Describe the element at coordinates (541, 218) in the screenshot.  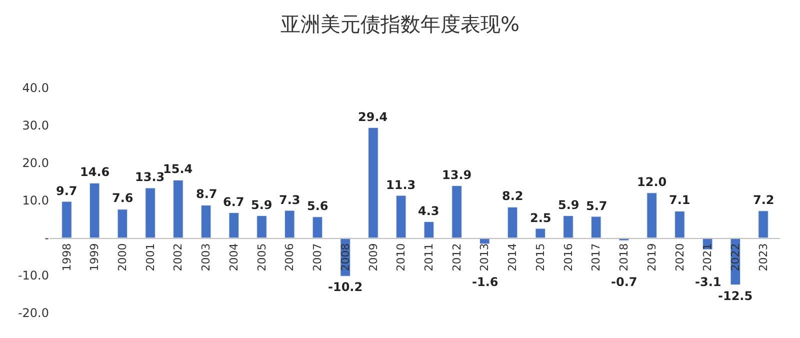
I see `data-label: 2.5` at that location.